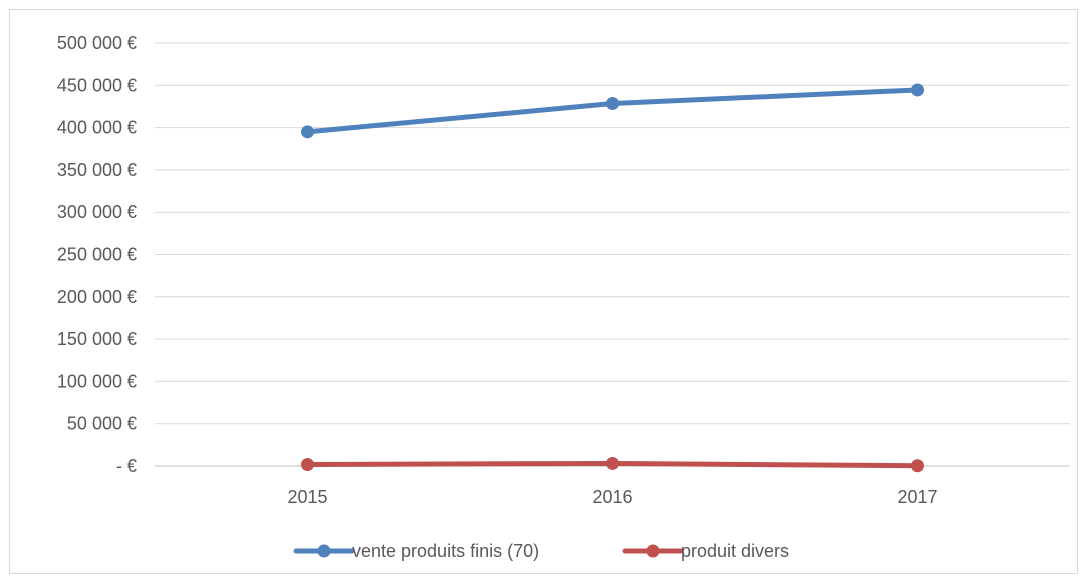 The height and width of the screenshot is (578, 1088). Describe the element at coordinates (97, 297) in the screenshot. I see `y-tick-label: 200 000 €` at that location.